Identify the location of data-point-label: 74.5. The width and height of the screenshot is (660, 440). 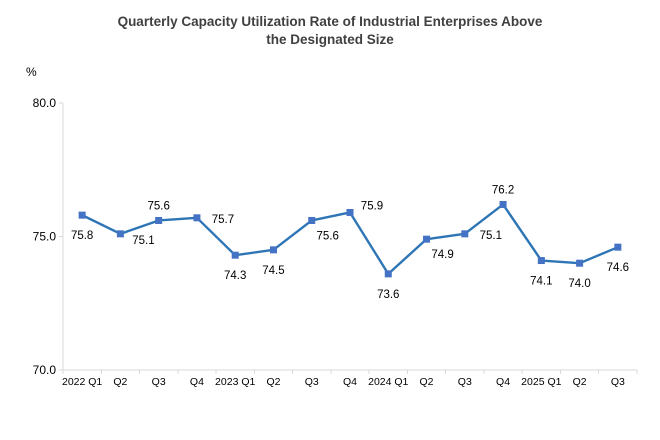
(273, 271).